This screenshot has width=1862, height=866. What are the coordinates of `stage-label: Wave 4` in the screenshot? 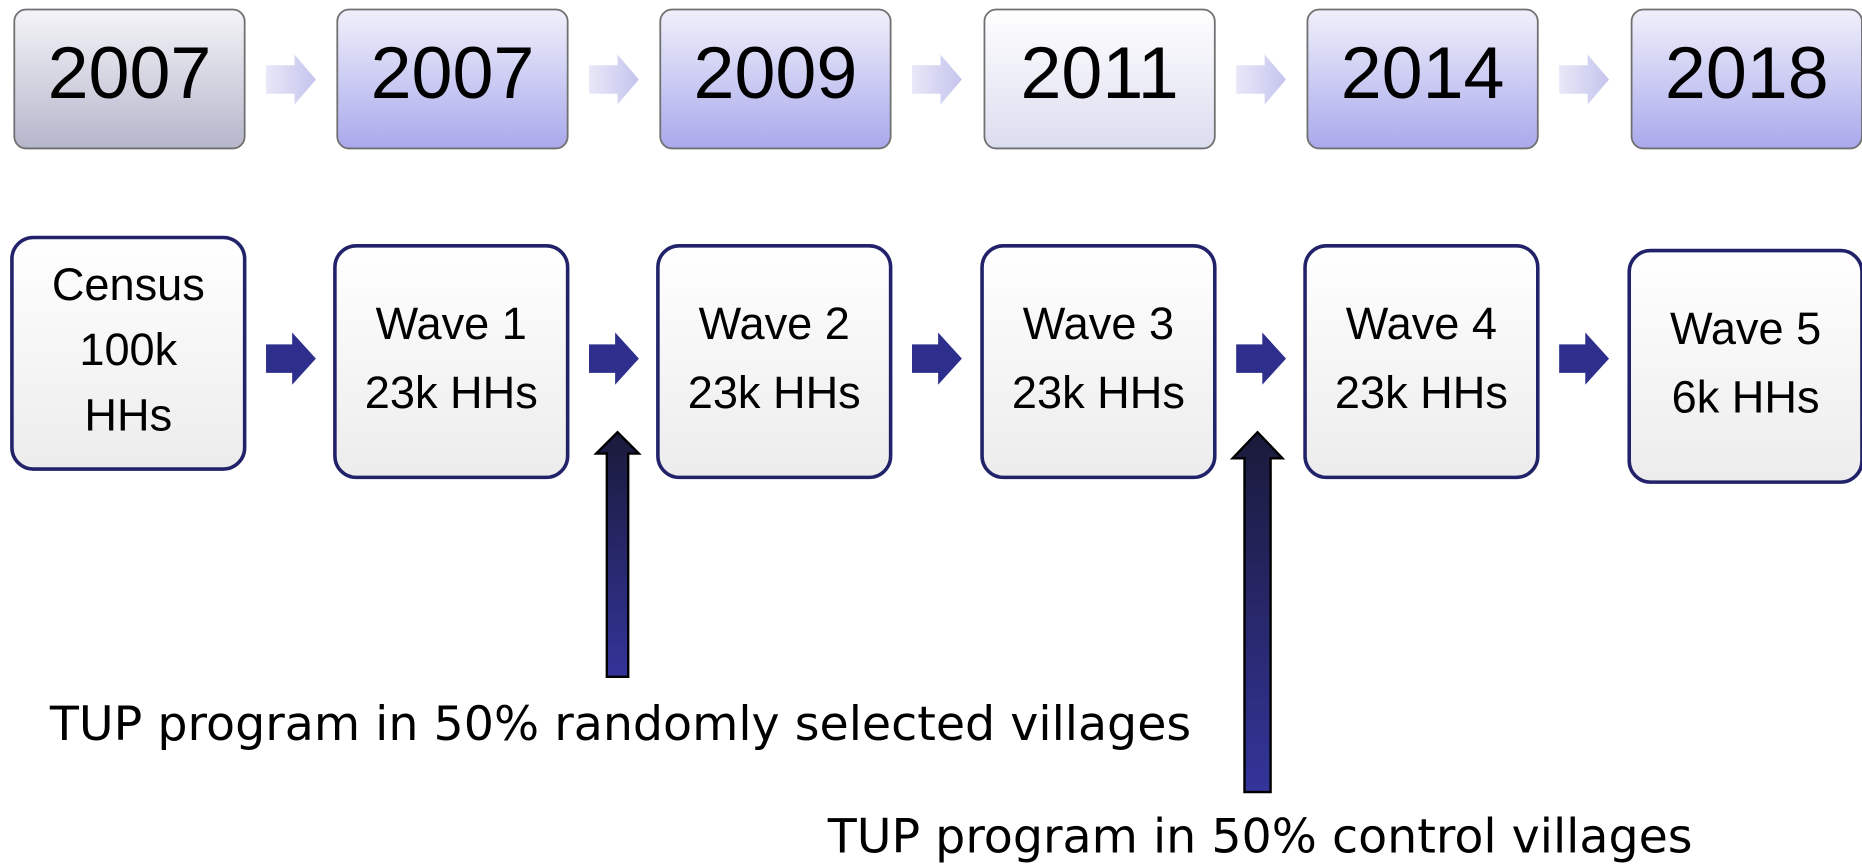 It's located at (1421, 323).